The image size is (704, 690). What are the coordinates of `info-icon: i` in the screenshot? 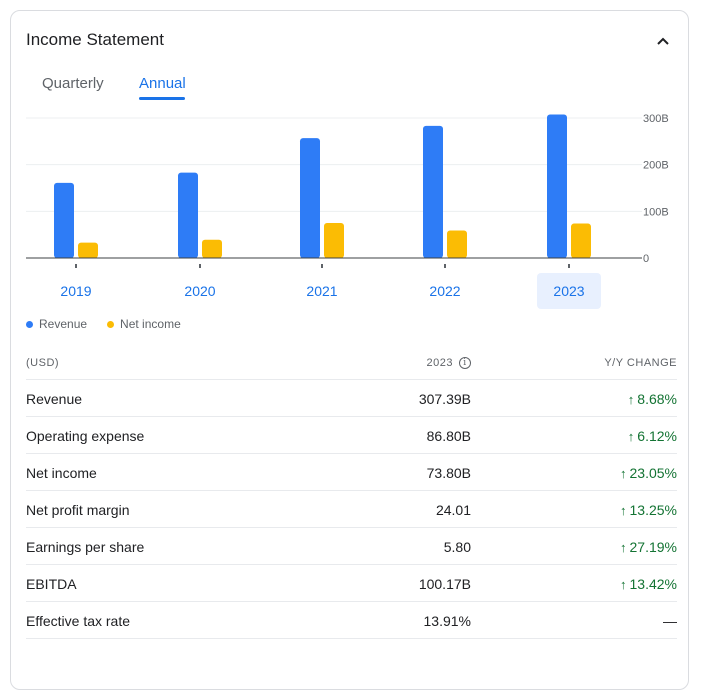 It's located at (465, 363).